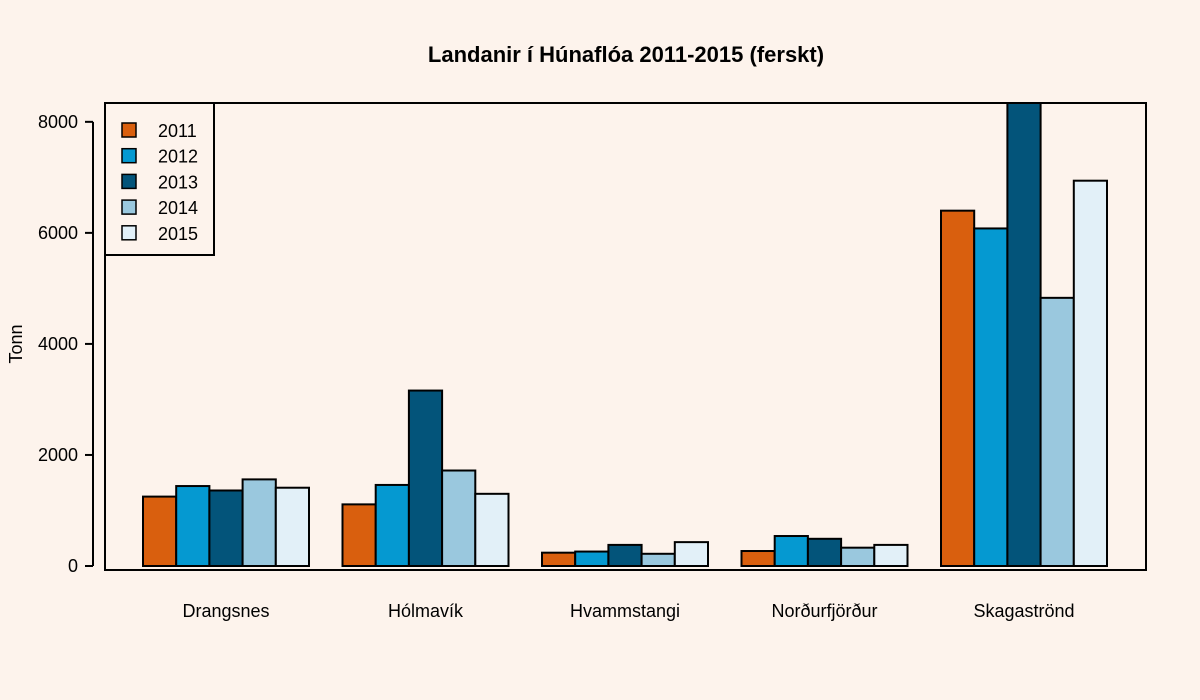 The height and width of the screenshot is (700, 1200). I want to click on y-tick-label: 0, so click(73, 566).